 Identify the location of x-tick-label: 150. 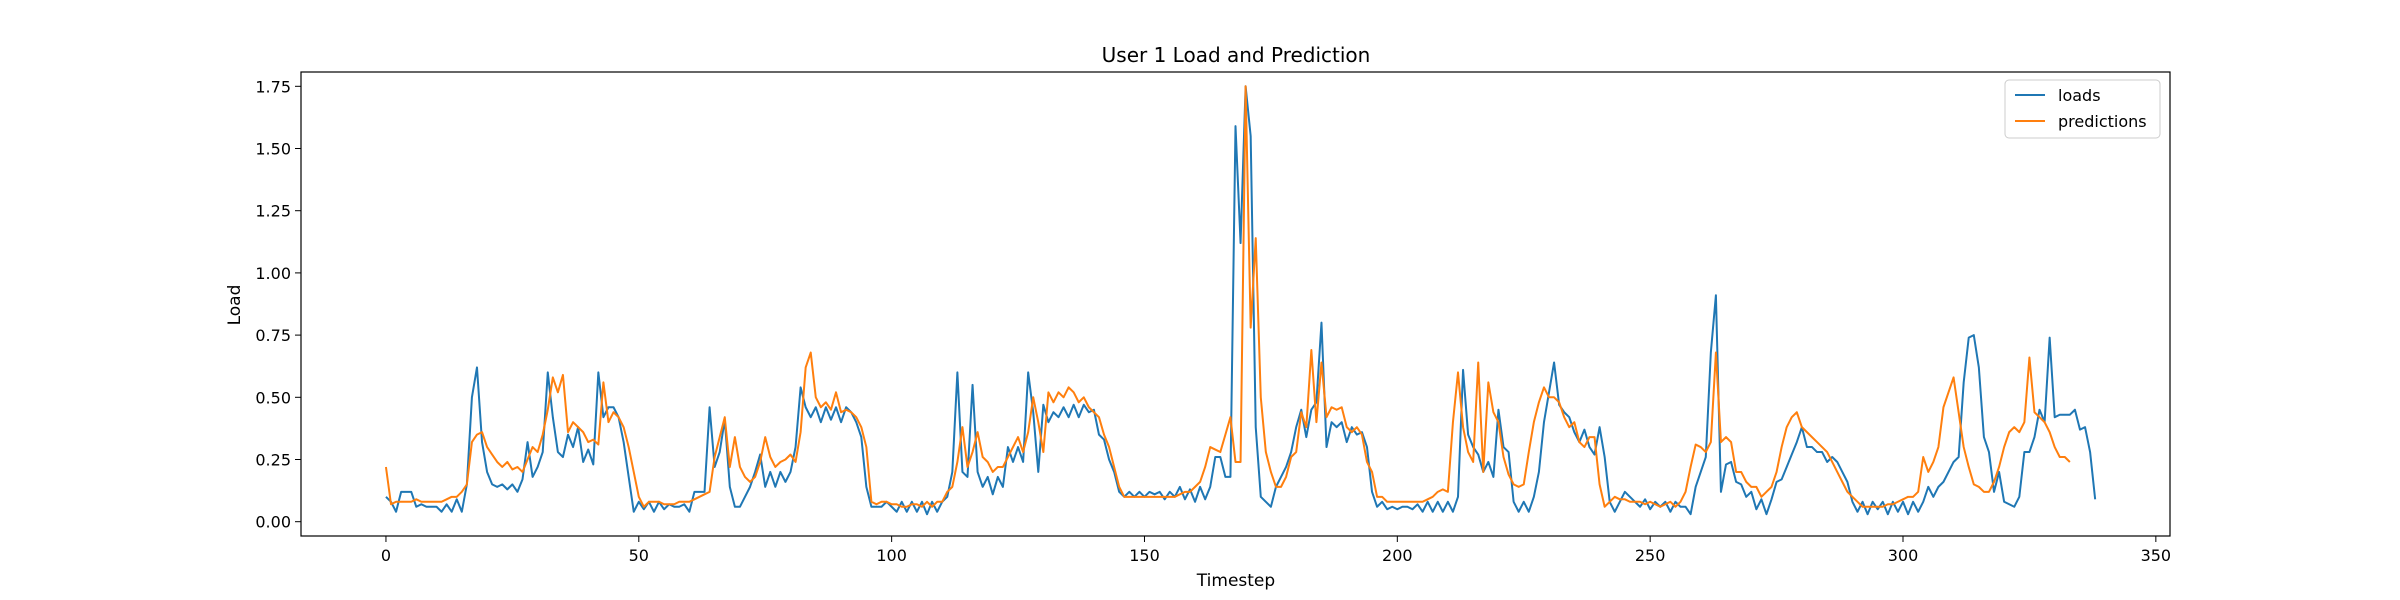
(1144, 555).